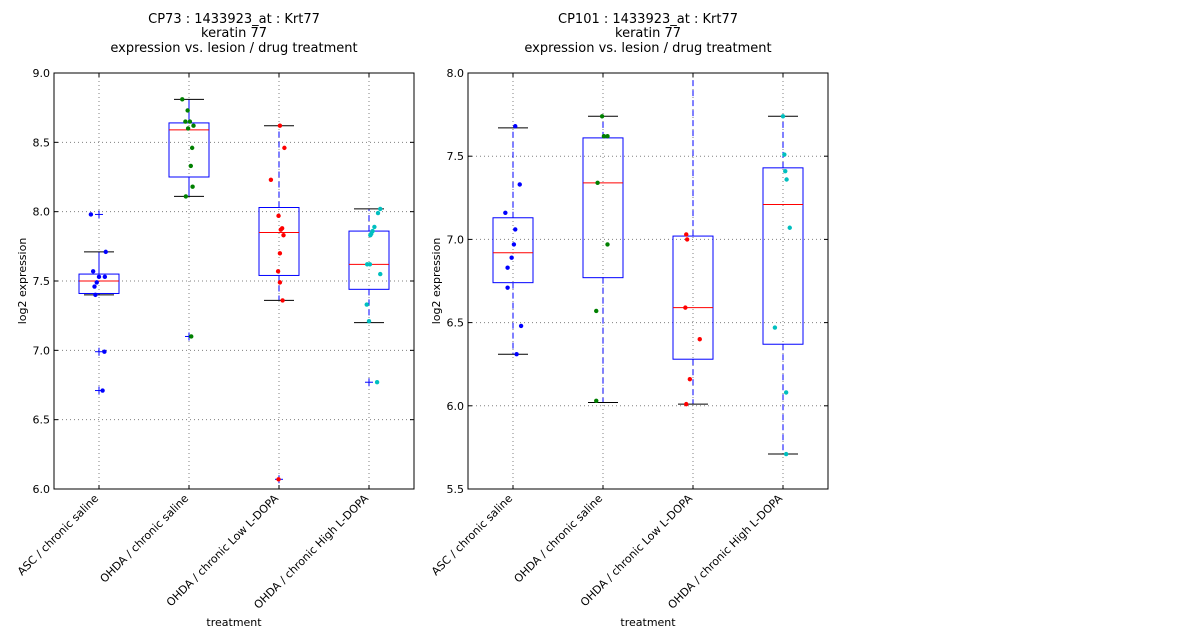  What do you see at coordinates (234, 19) in the screenshot?
I see `chart-title-line-1: CP73 : 1433923_at : Krt77` at bounding box center [234, 19].